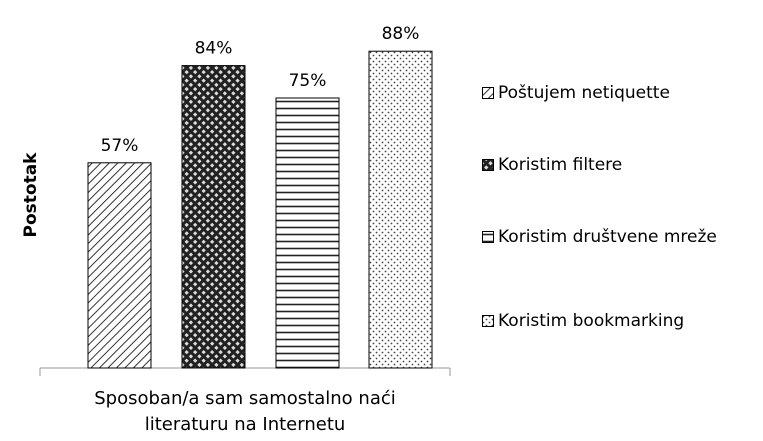  What do you see at coordinates (584, 93) in the screenshot?
I see `legend-label: Poštujem netiquette` at bounding box center [584, 93].